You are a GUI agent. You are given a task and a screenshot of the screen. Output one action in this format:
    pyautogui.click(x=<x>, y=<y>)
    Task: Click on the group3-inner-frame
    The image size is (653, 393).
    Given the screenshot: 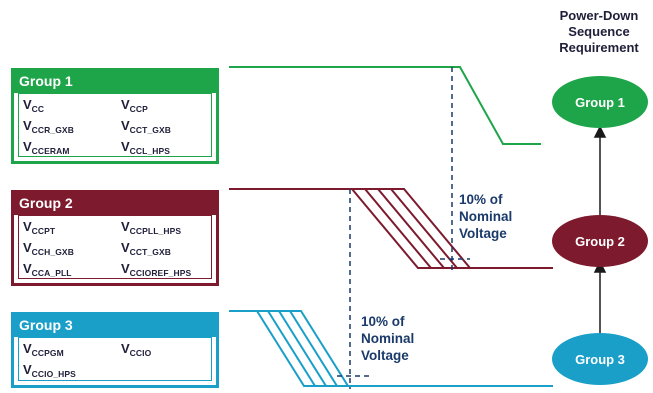 What is the action you would take?
    pyautogui.click(x=115, y=359)
    